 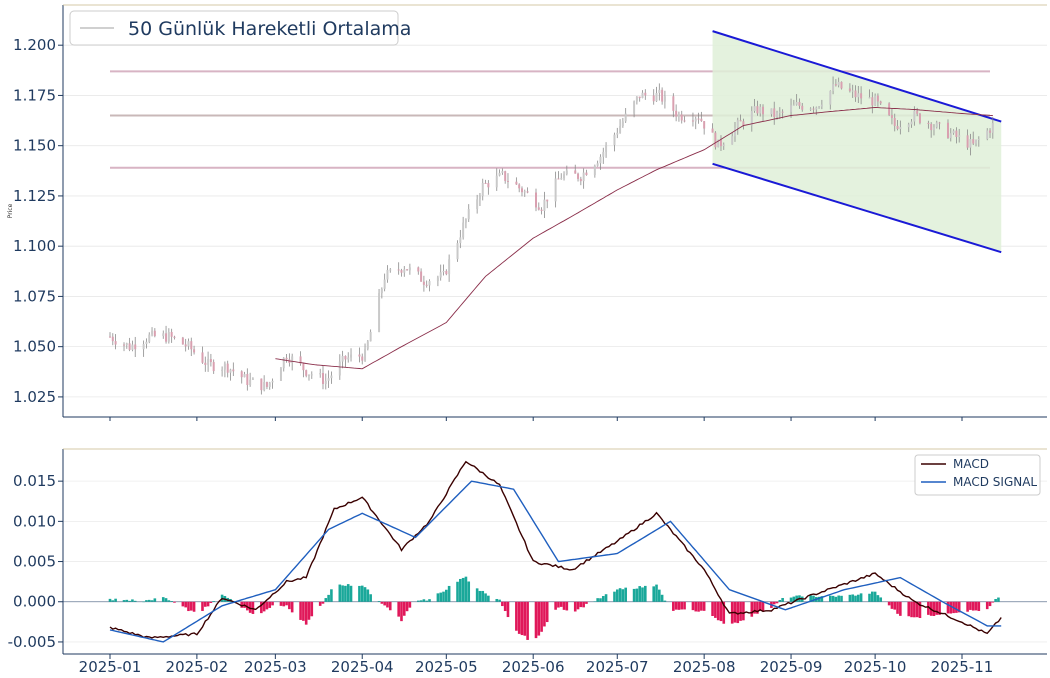 What do you see at coordinates (977, 475) in the screenshot?
I see `macd-legend-box` at bounding box center [977, 475].